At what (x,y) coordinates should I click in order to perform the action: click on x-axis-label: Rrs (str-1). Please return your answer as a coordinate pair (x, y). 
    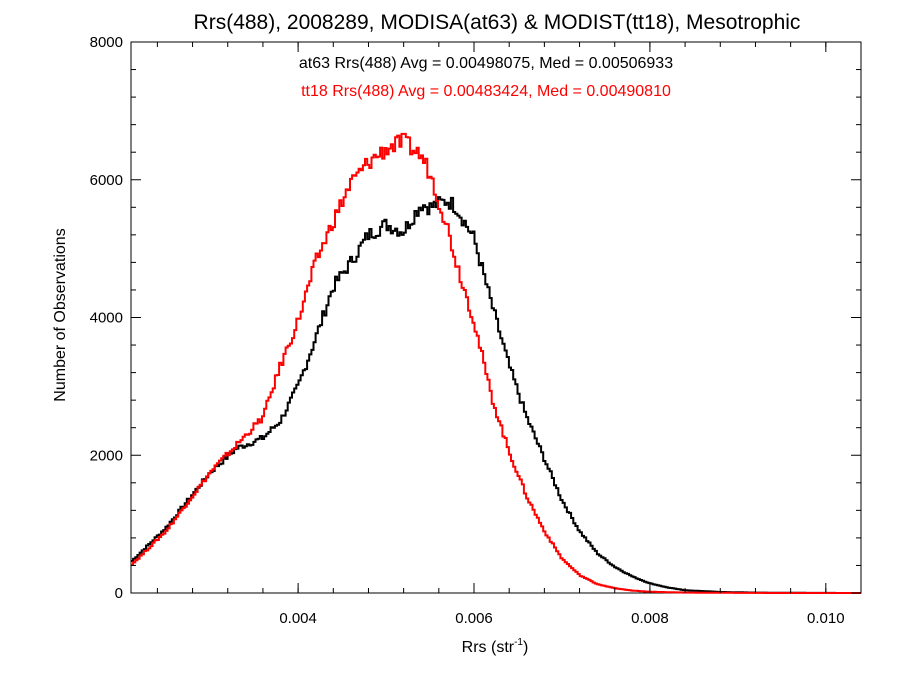
    Looking at the image, I should click on (495, 646).